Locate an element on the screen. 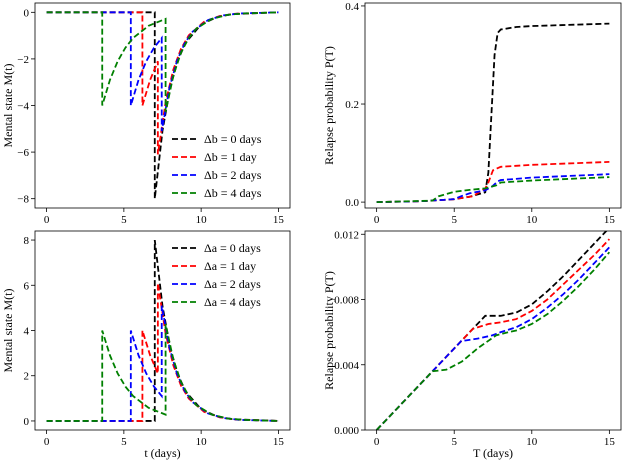 This screenshot has width=623, height=464. y-tick-label: −4 is located at coordinates (23, 107).